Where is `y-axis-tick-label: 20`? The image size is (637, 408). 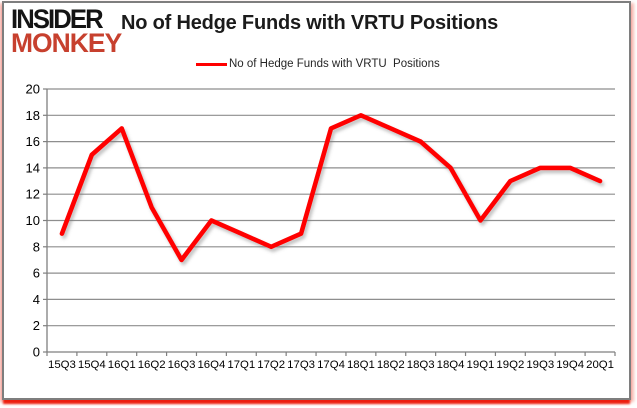 y-axis-tick-label: 20 is located at coordinates (33, 89).